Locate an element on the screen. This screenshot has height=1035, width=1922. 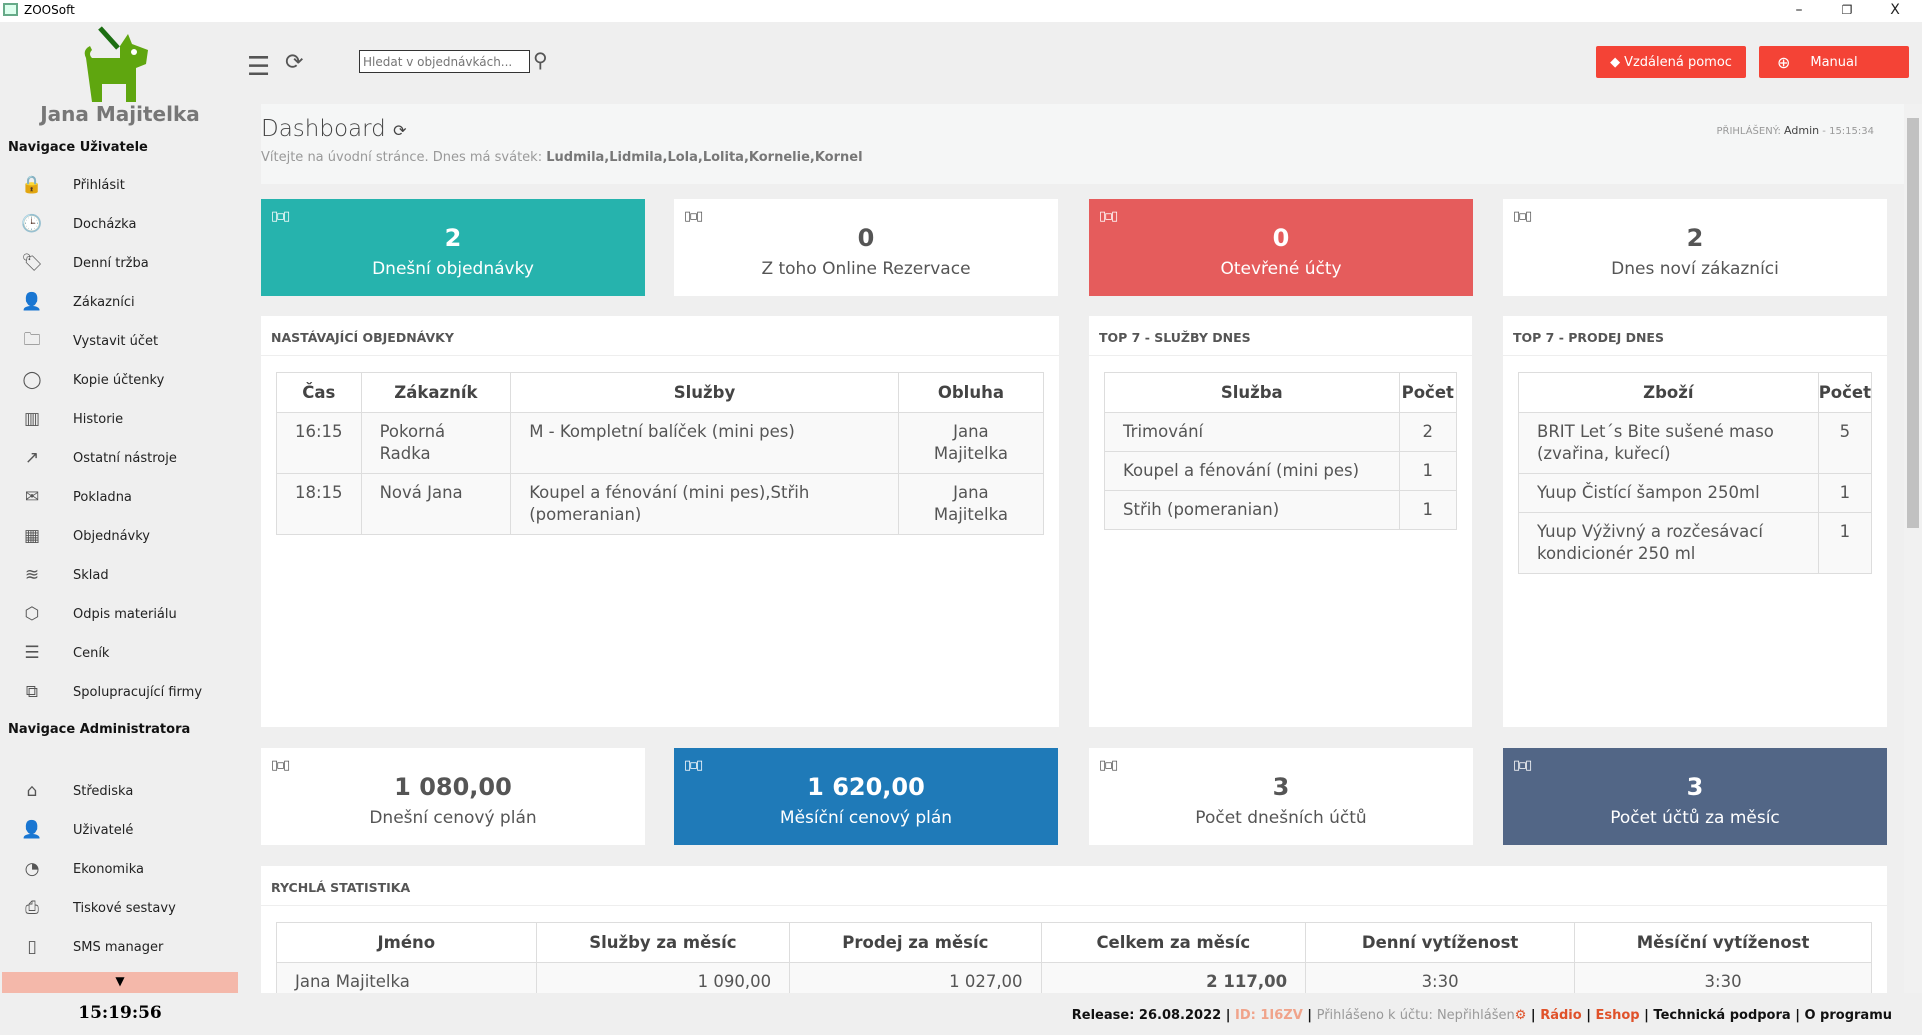
stat-card: ▯▫▯ 0 Otevřené účty is located at coordinates (1281, 247).